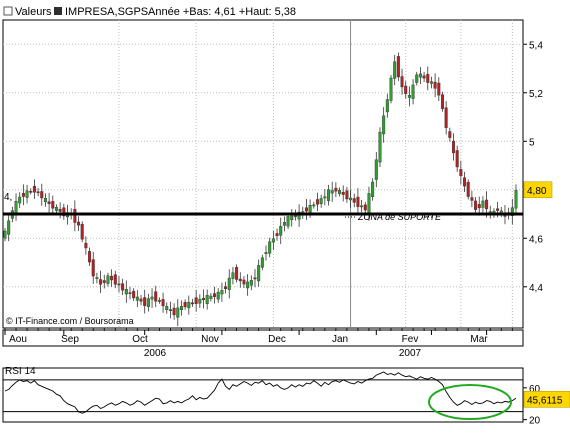 Image resolution: width=570 pixels, height=435 pixels. What do you see at coordinates (263, 338) in the screenshot?
I see `axis-frame` at bounding box center [263, 338].